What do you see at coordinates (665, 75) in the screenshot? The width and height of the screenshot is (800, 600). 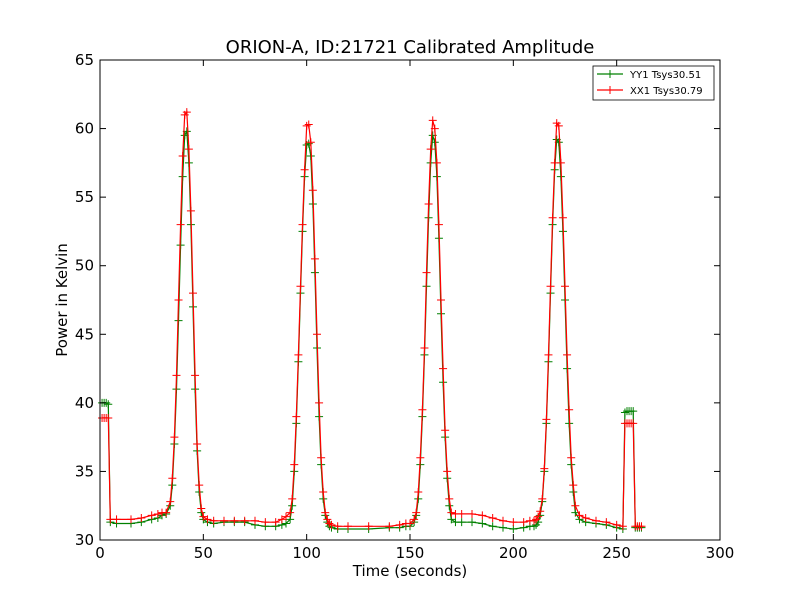 I see `legend-label: YY1 Tsys30.51` at bounding box center [665, 75].